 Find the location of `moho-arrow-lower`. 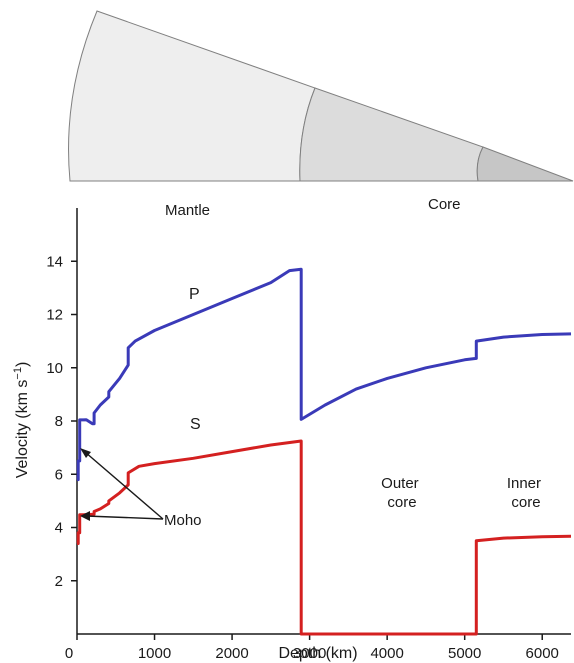

moho-arrow-lower is located at coordinates (124, 517).